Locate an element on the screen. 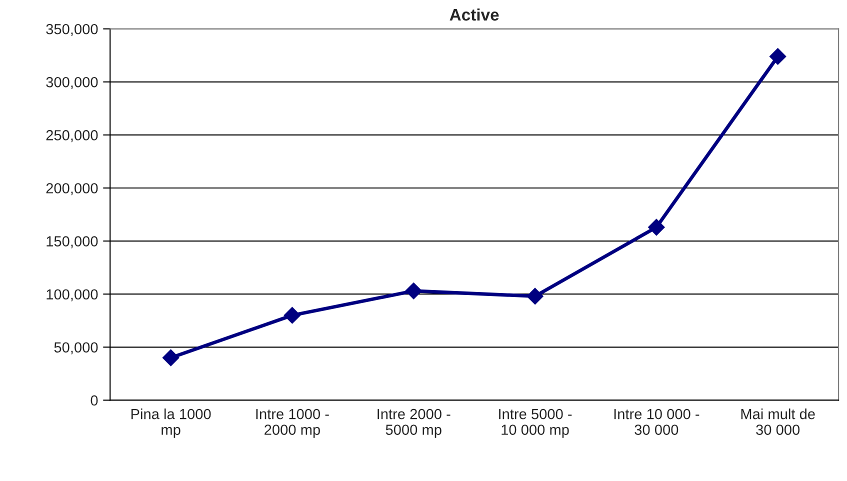  x-tick-label: Intre 10 000 - 30 000 is located at coordinates (657, 421).